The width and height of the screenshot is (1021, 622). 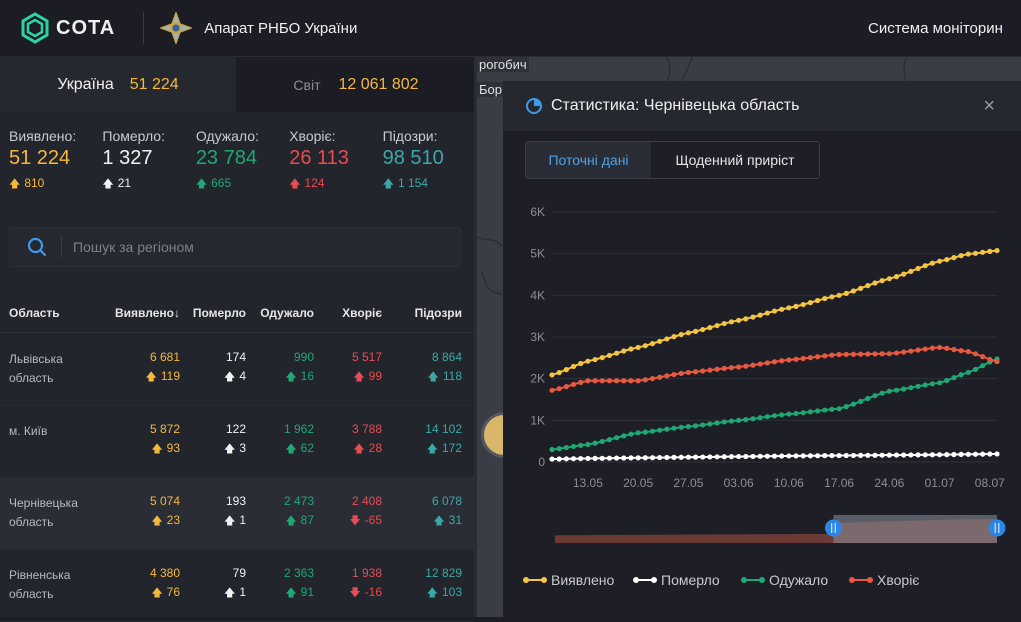 I want to click on range-handle-start, so click(x=833, y=528).